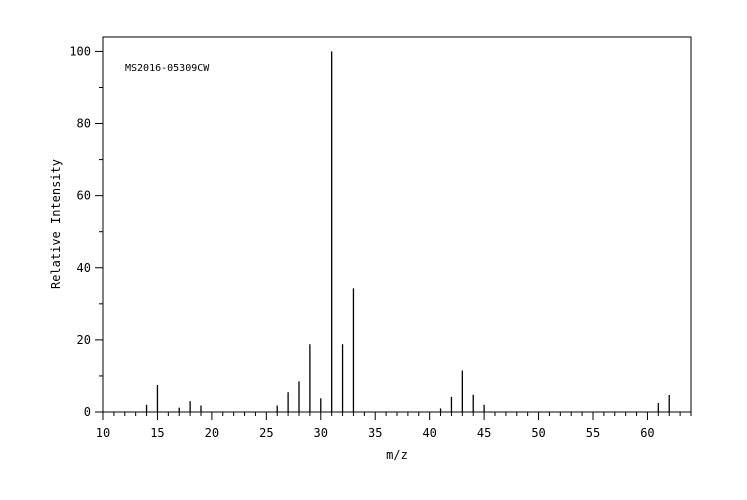  What do you see at coordinates (167, 68) in the screenshot?
I see `spectrum-id-annotation: MS2016-05309CW` at bounding box center [167, 68].